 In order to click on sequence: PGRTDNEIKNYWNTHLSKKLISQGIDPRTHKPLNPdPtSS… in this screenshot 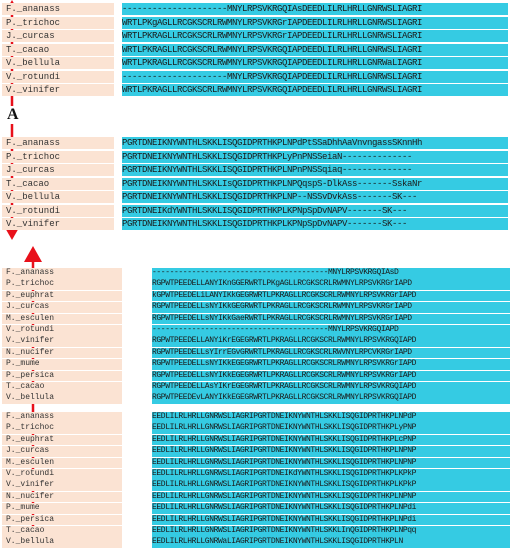, I will do `click(315, 143)`.